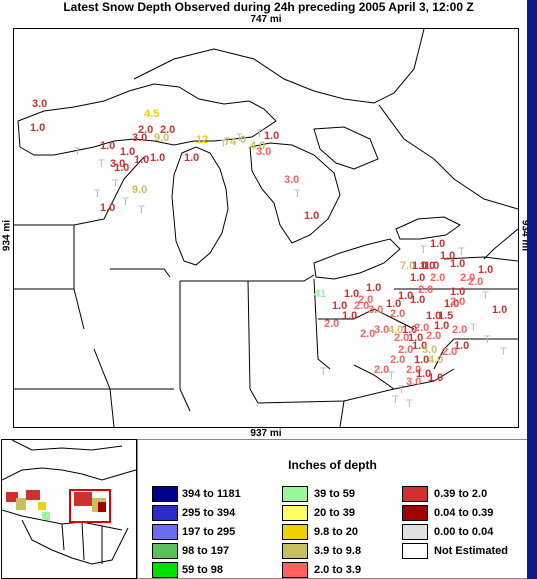  I want to click on window-edge-bar, so click(532, 289).